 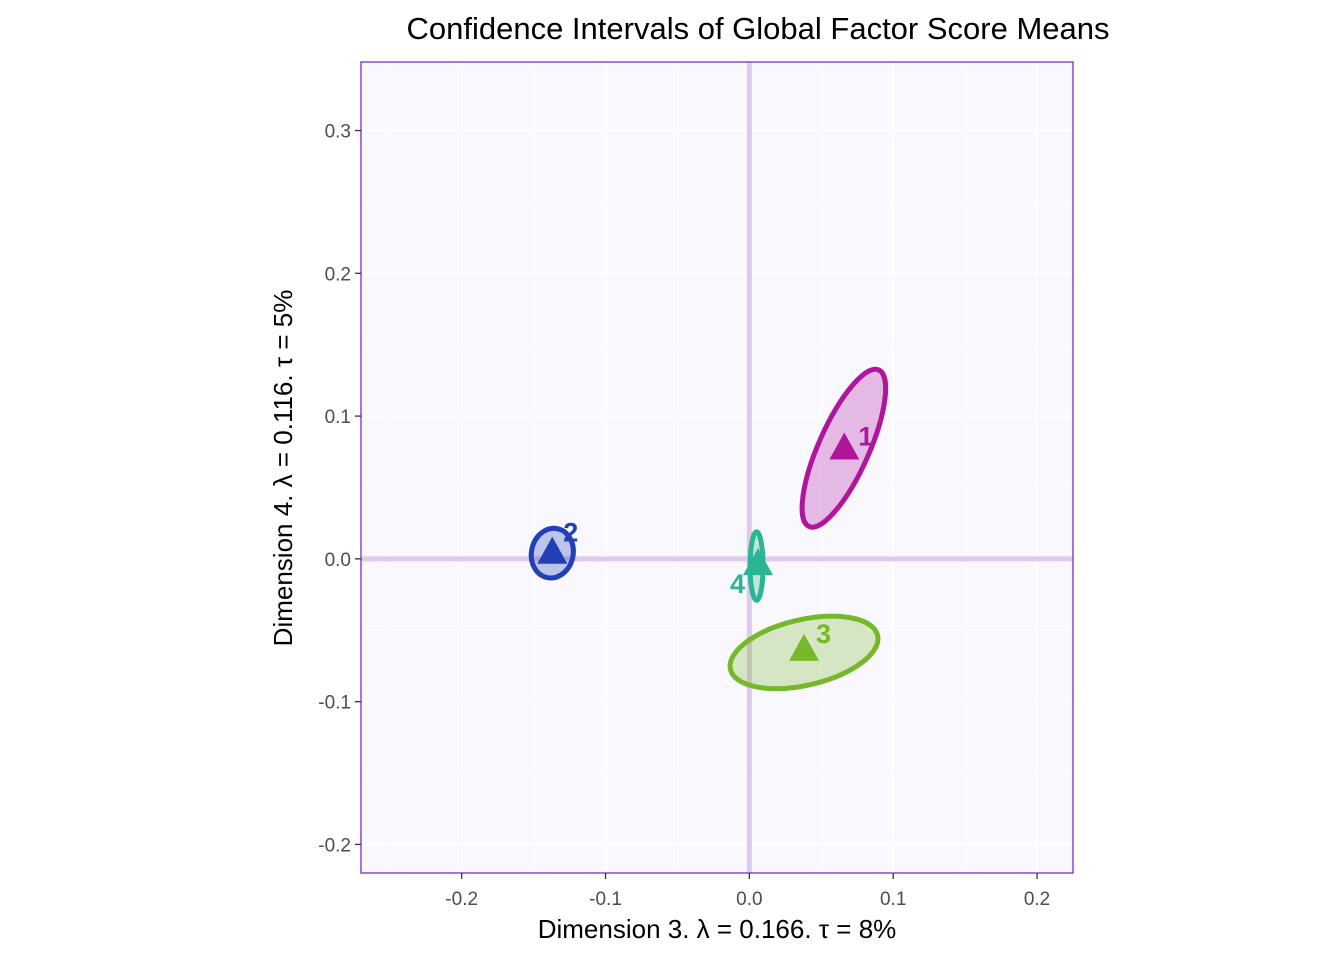 I want to click on y-tick-label: -0.1, so click(x=334, y=703).